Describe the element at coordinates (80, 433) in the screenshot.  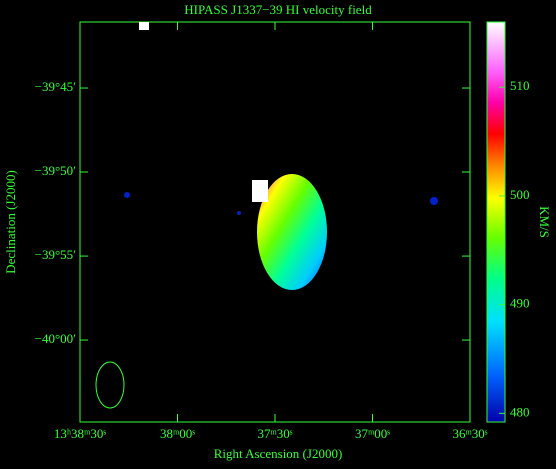
I see `x-tick-label: 13ʰ38ᵐ30ˢ` at that location.